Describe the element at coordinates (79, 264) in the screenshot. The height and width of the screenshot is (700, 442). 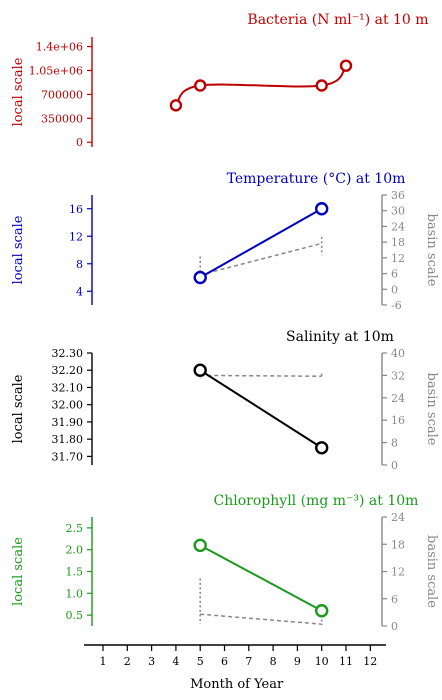
I see `left-tick-label: 8` at that location.